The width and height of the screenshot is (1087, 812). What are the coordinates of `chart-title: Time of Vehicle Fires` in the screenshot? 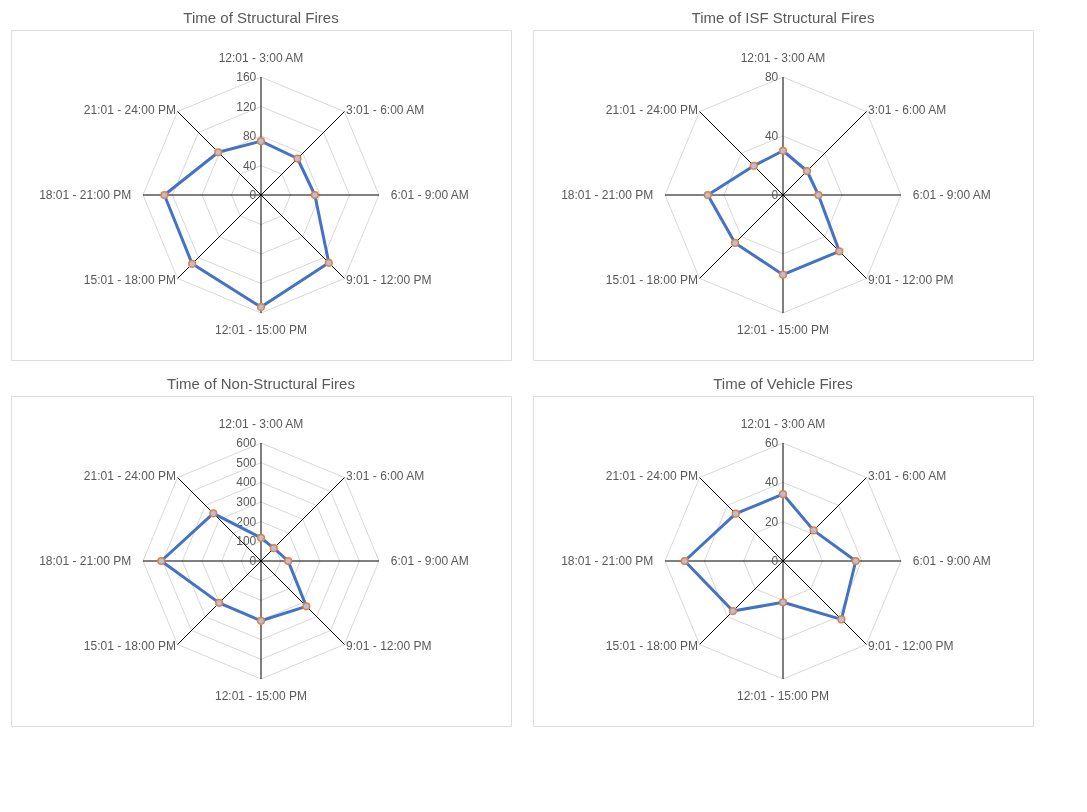 It's located at (783, 383).